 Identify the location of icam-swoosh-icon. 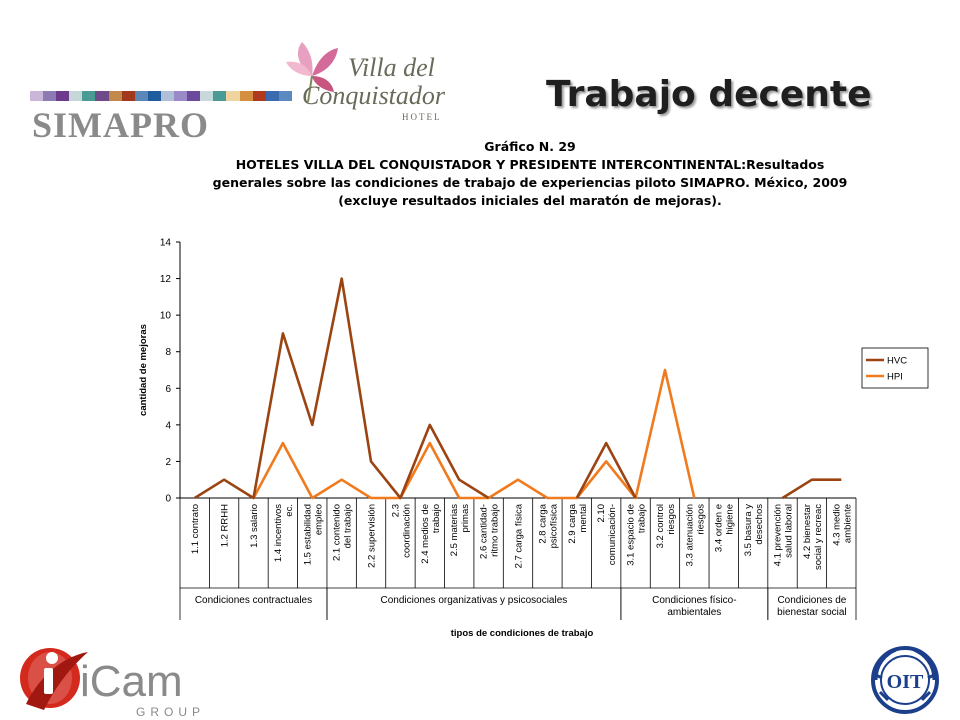
(54, 679).